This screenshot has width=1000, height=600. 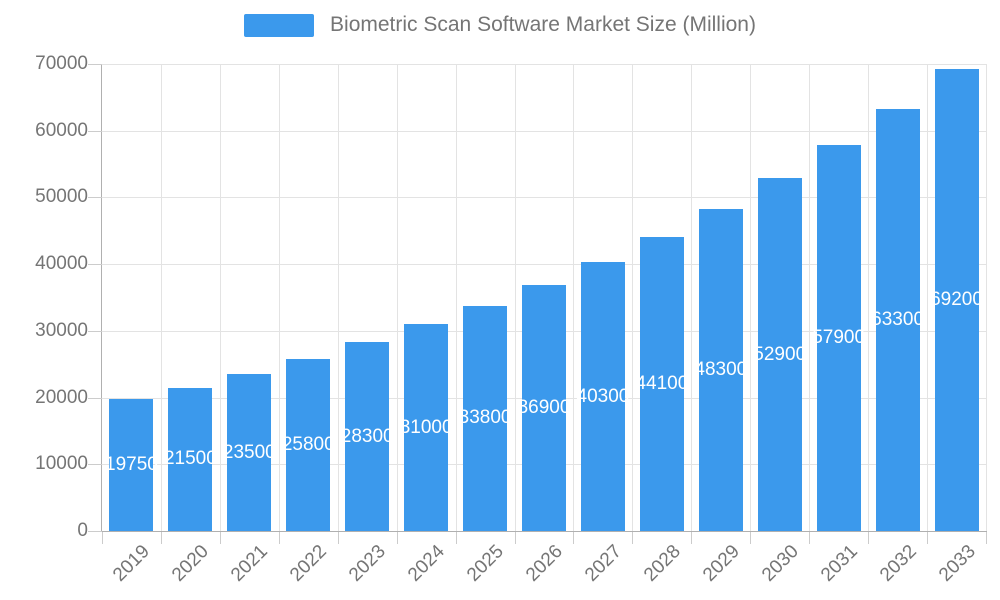 I want to click on bar-2028: 44100, so click(x=661, y=383).